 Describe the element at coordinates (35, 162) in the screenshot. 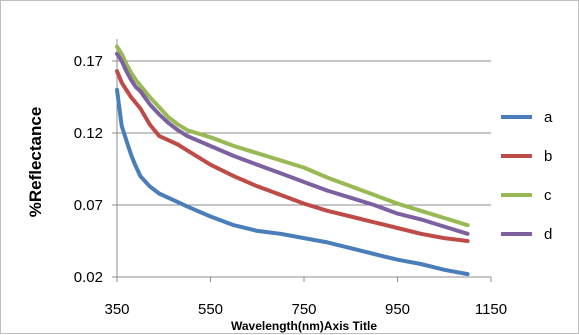

I see `y-axis-label: %Reflectance` at that location.